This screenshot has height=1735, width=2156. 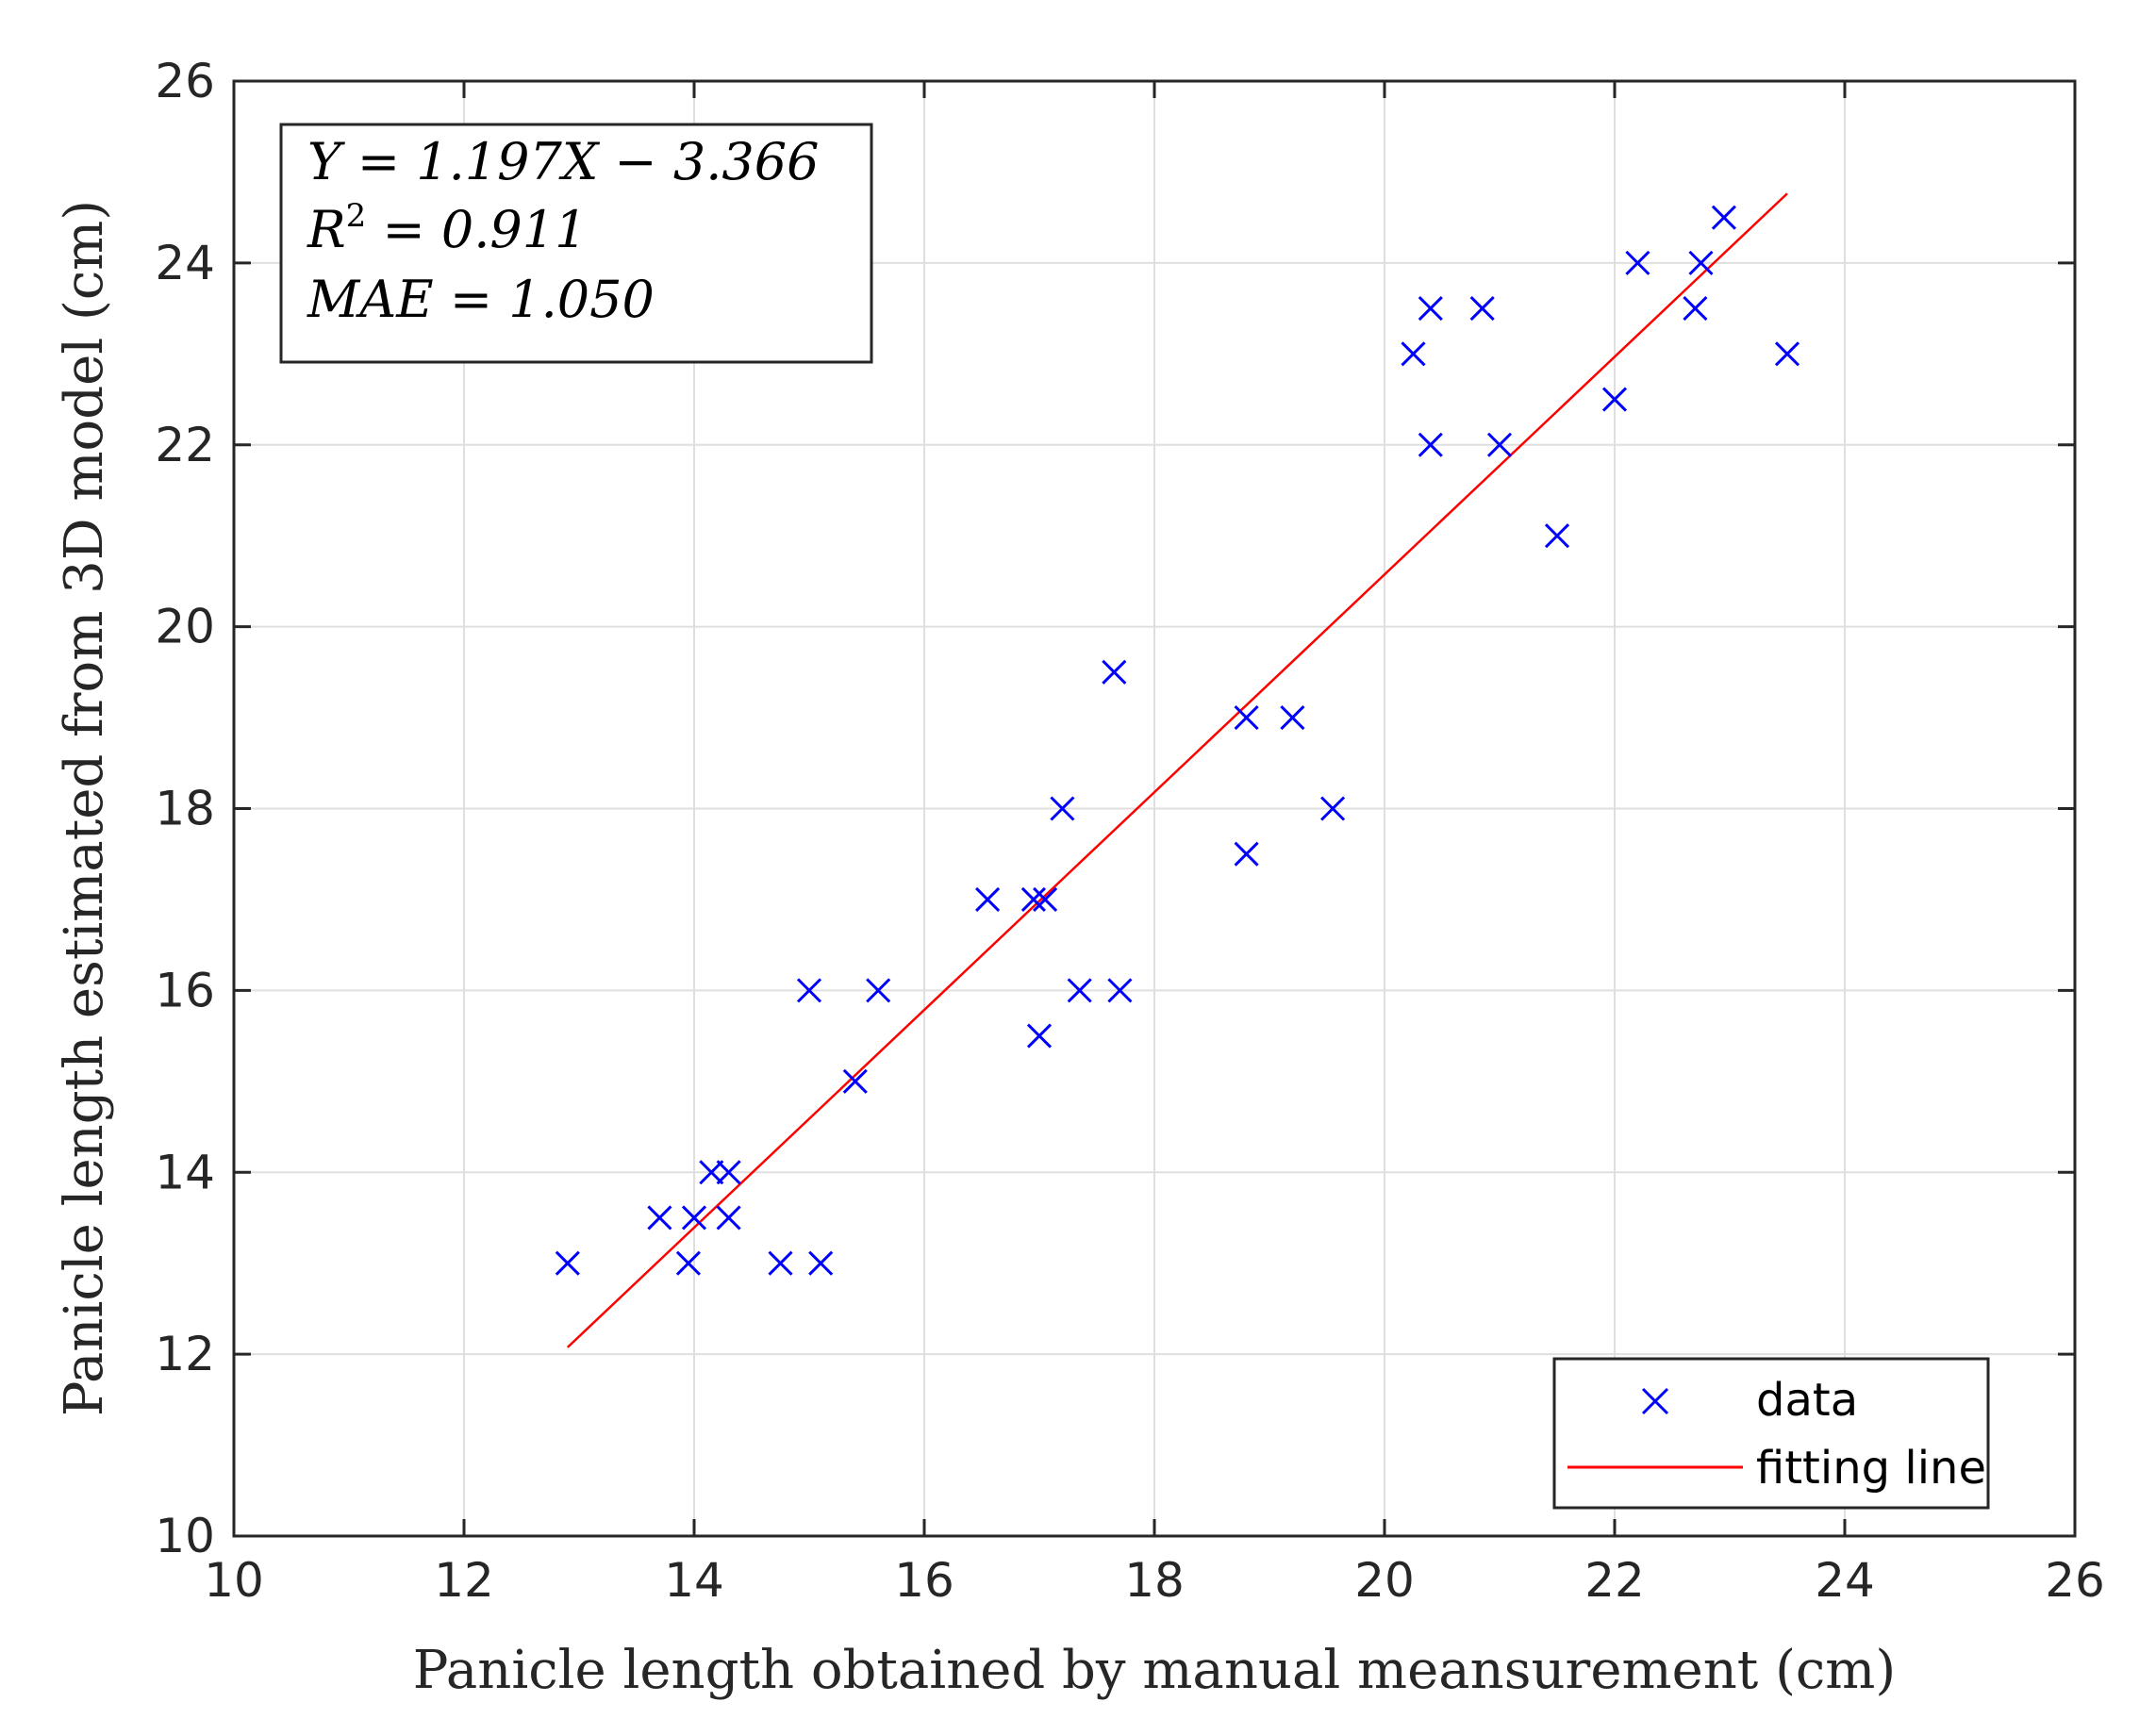 What do you see at coordinates (326, 229) in the screenshot?
I see `r-squared-symbol: R` at bounding box center [326, 229].